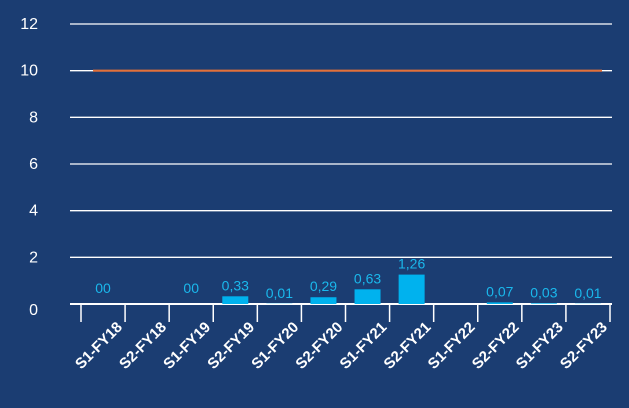  I want to click on y-tick-label: 2, so click(33, 257).